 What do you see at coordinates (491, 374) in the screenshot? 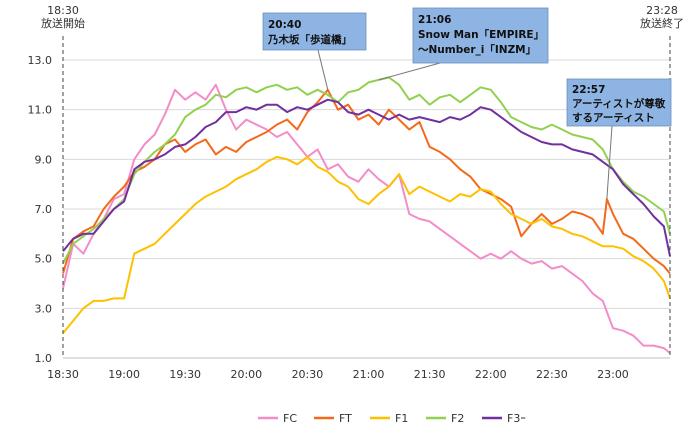
I see `x-tick-label: 22:00` at bounding box center [491, 374].